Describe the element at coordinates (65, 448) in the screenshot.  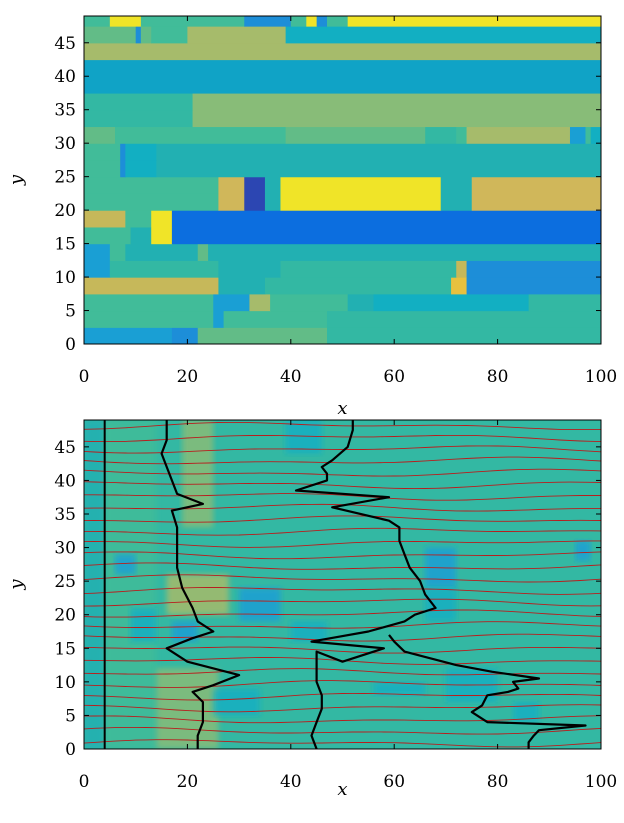
I see `y-tick-label: 45` at that location.